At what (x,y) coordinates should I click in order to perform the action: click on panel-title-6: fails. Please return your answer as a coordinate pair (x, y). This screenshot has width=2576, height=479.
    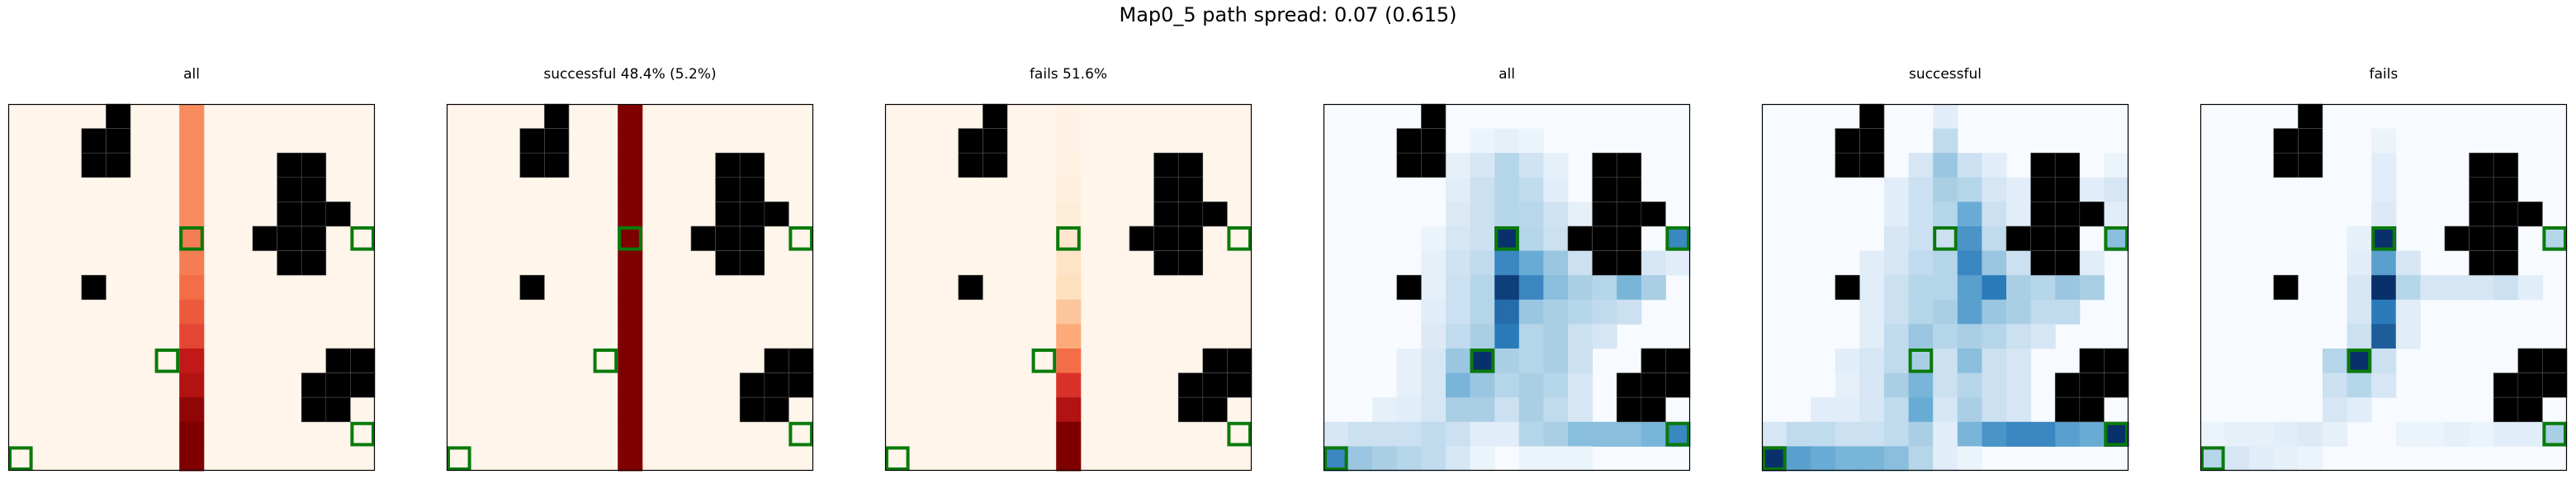
    Looking at the image, I should click on (2383, 75).